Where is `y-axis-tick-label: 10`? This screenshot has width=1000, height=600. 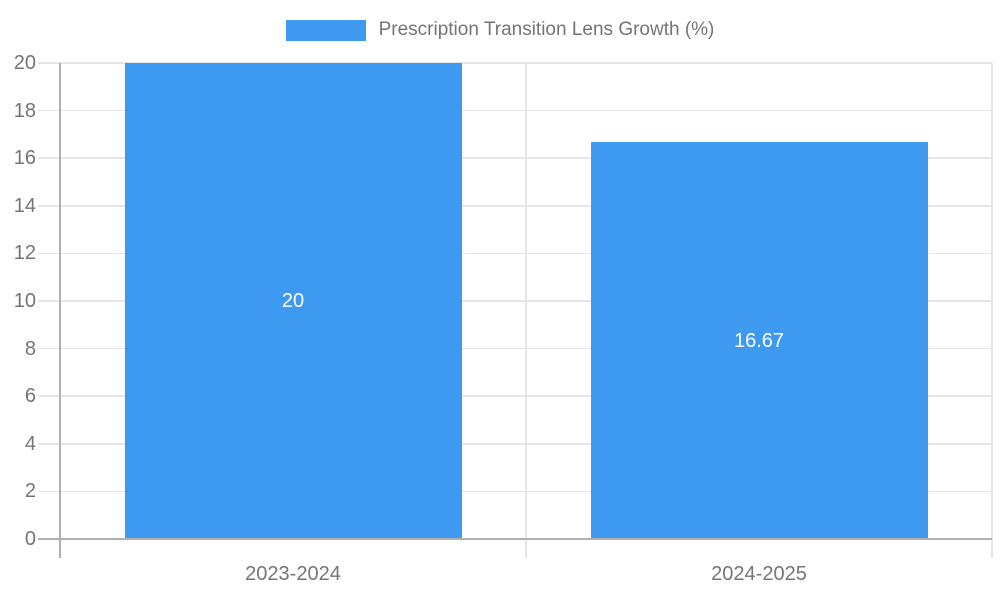 y-axis-tick-label: 10 is located at coordinates (24, 301).